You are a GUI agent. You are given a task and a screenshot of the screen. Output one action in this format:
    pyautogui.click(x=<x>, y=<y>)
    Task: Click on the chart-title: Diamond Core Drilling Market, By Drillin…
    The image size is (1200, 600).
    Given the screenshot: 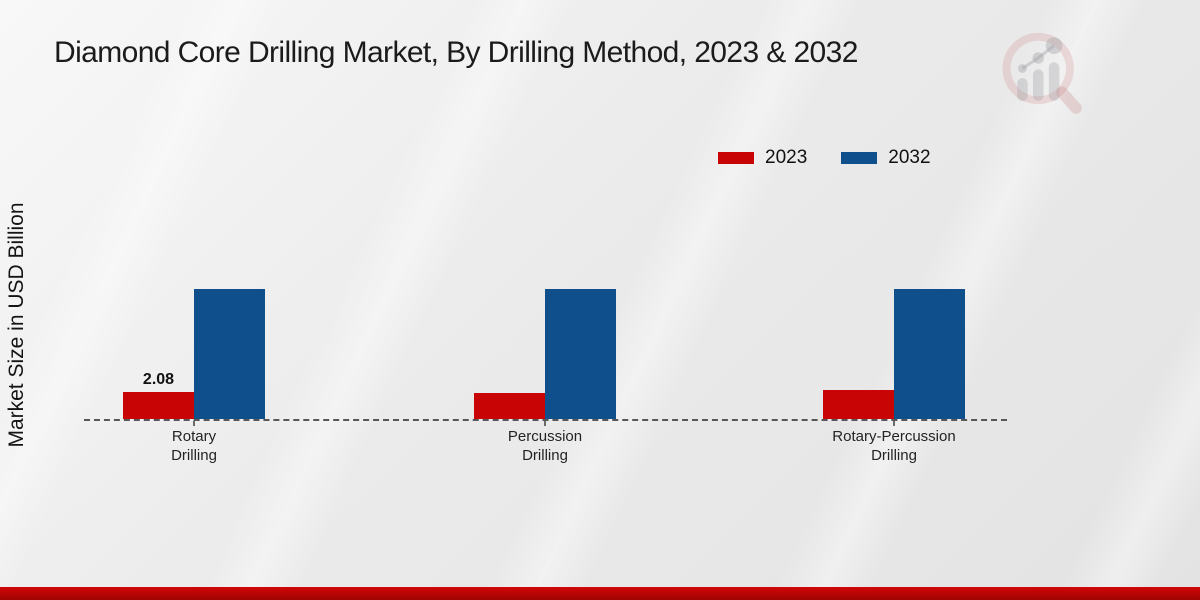 What is the action you would take?
    pyautogui.click(x=456, y=52)
    